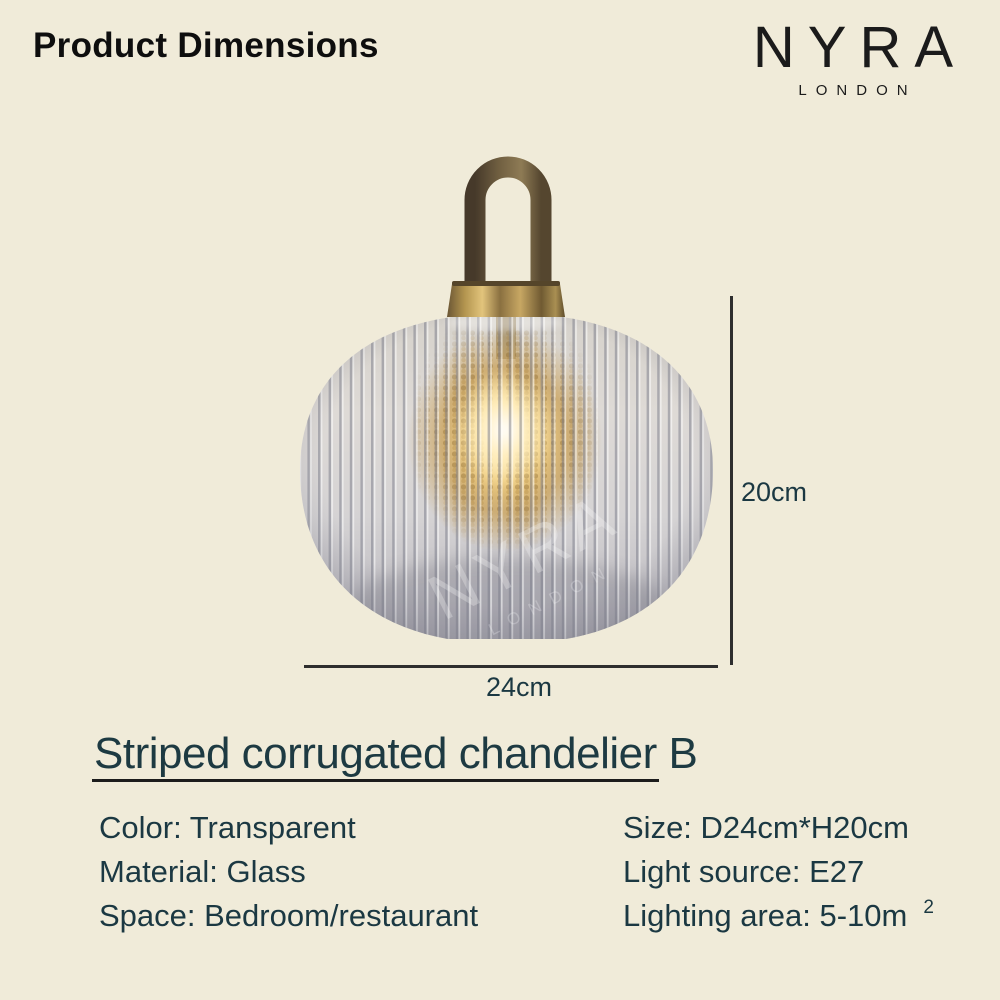 Image resolution: width=1000 pixels, height=1000 pixels. What do you see at coordinates (506, 478) in the screenshot?
I see `lamp-edge-shading` at bounding box center [506, 478].